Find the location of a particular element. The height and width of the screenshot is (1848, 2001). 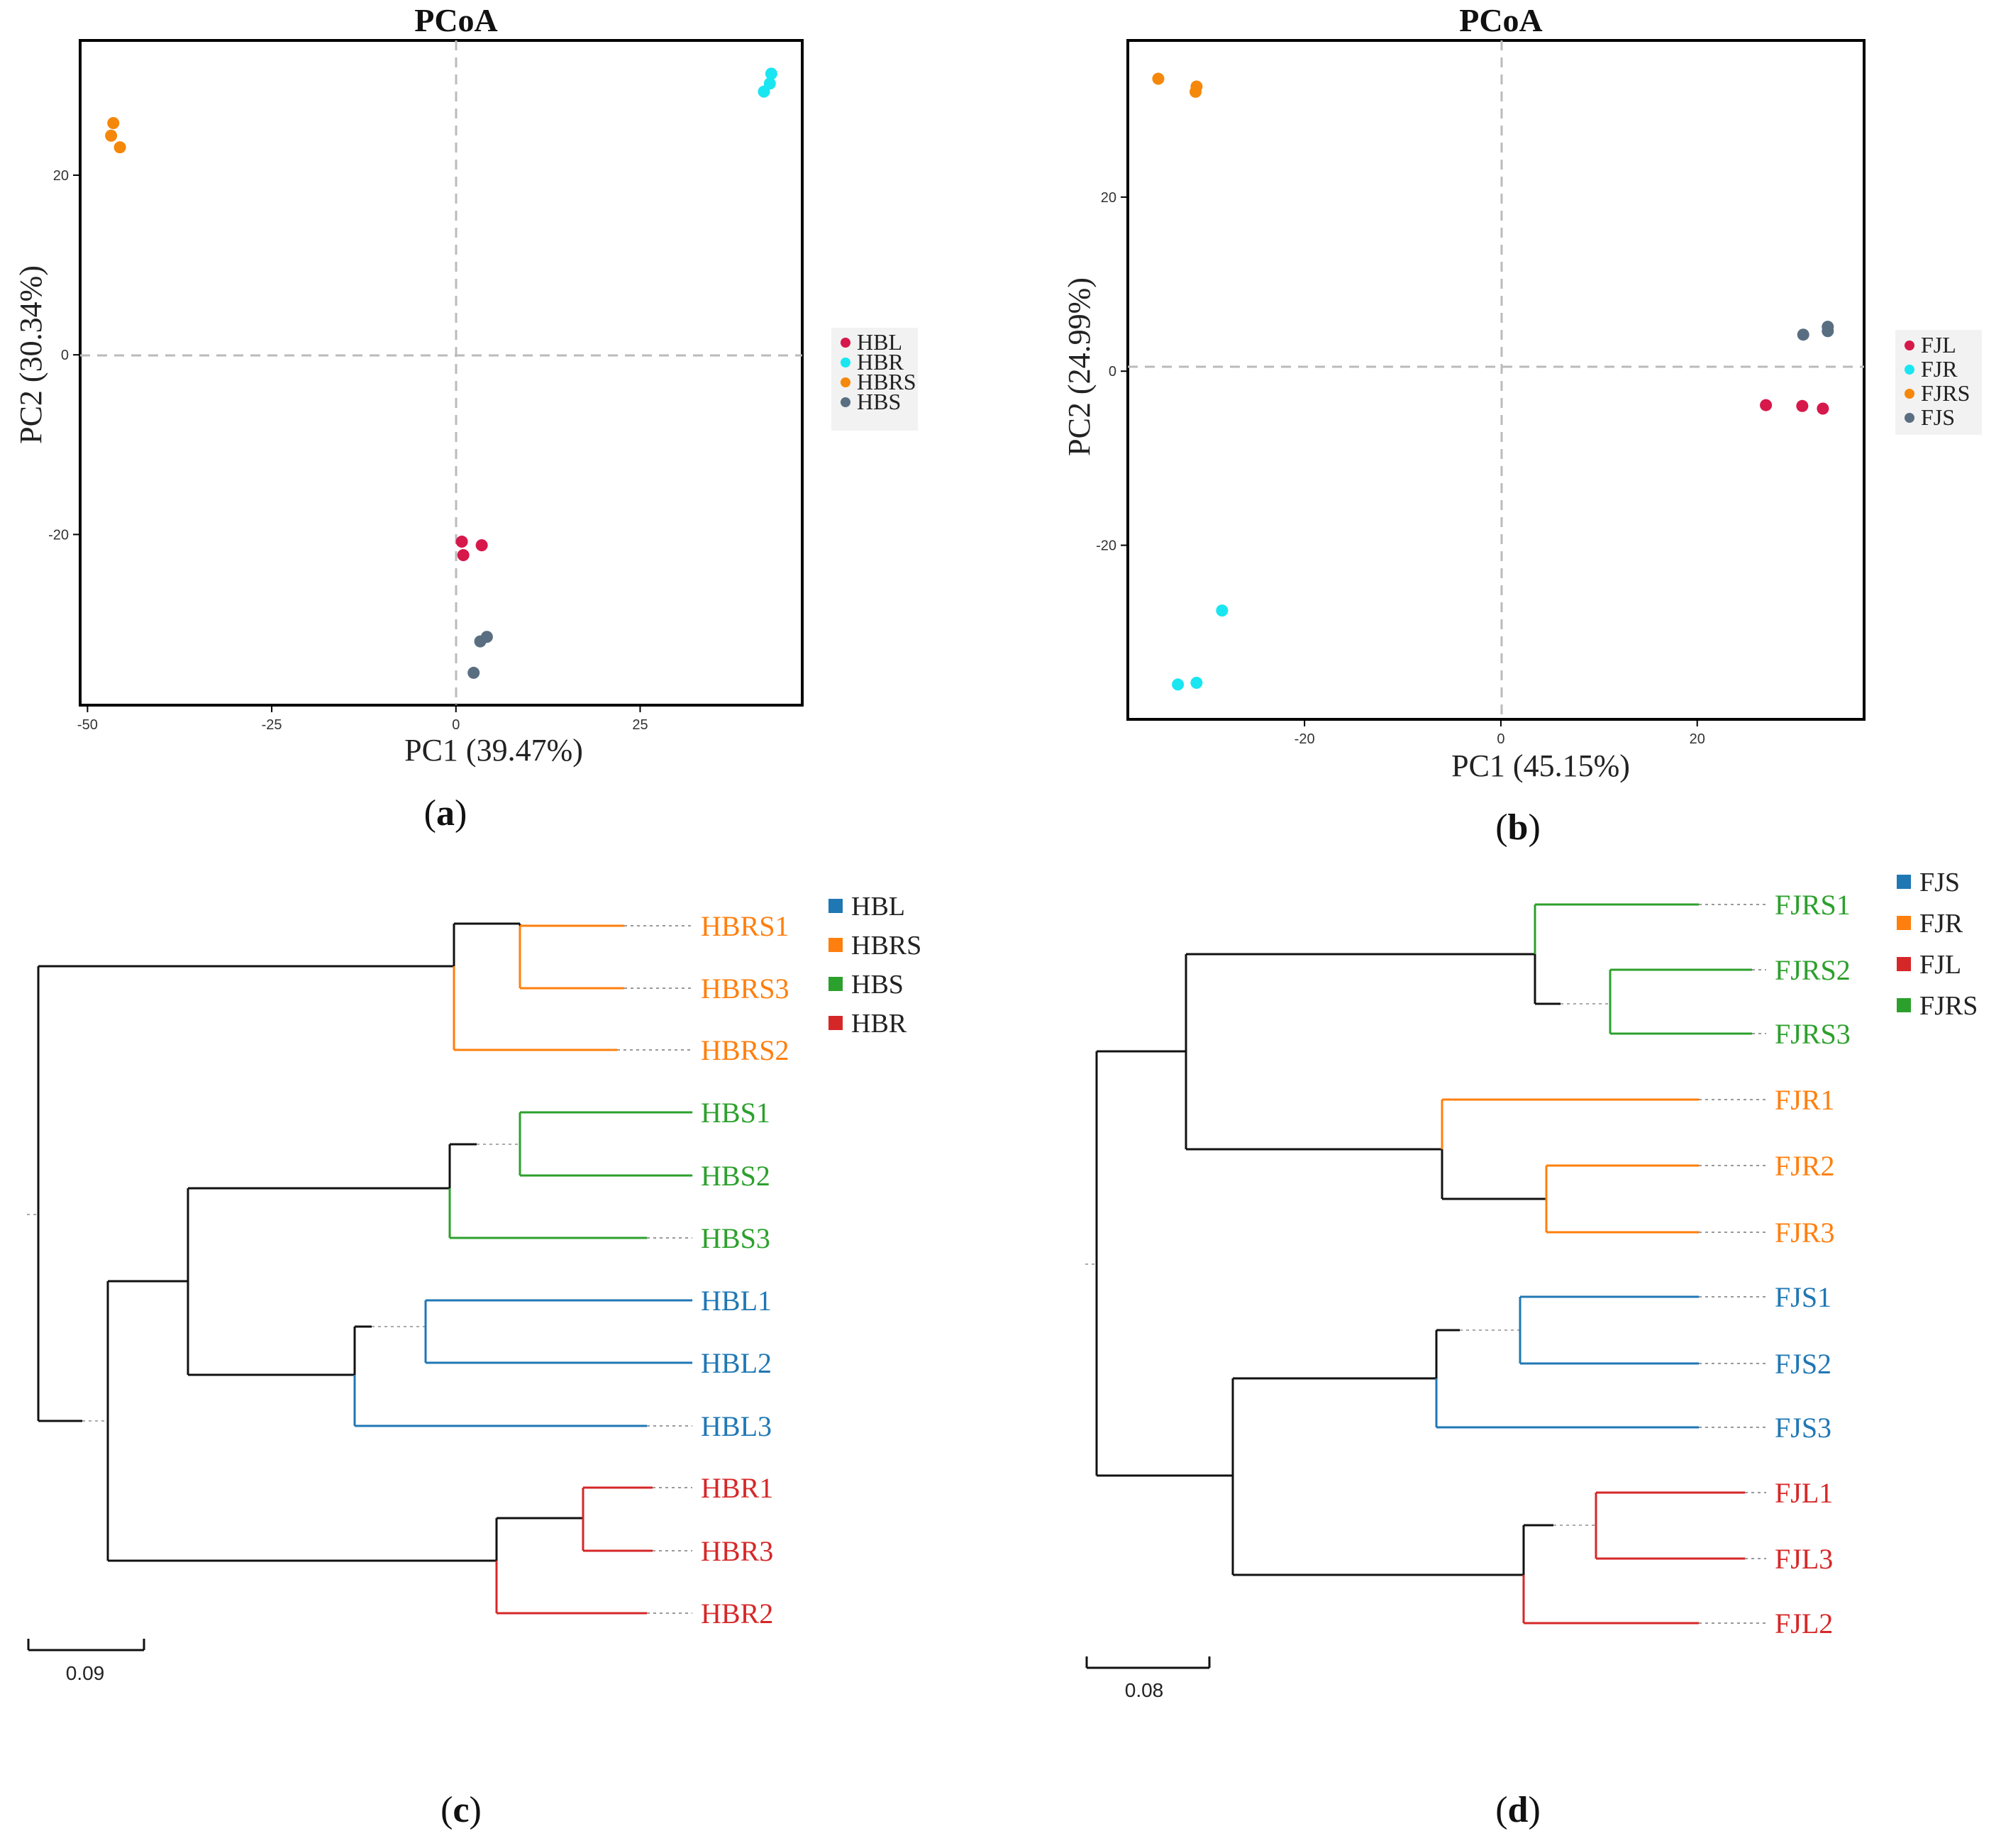

dendro-d-clade-fjrs is located at coordinates (1643, 969).